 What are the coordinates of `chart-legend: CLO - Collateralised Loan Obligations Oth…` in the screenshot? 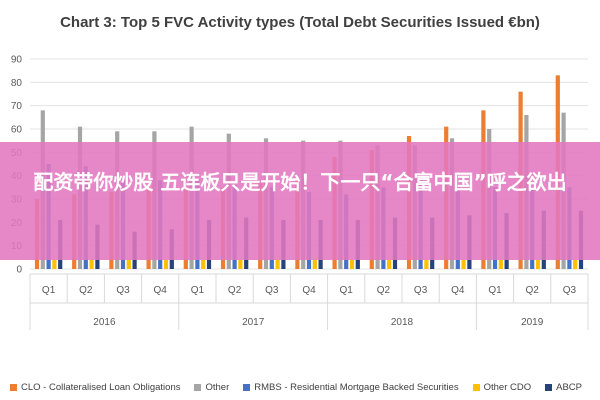 It's located at (302, 387).